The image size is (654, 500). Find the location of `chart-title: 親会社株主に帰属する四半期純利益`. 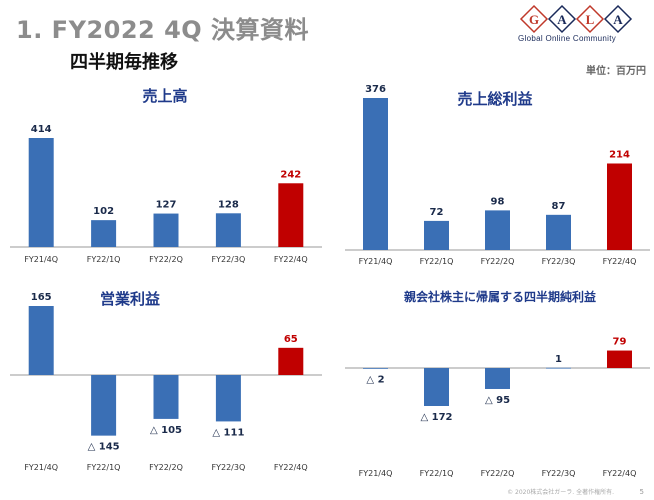

chart-title: 親会社株主に帰属する四半期純利益 is located at coordinates (500, 296).